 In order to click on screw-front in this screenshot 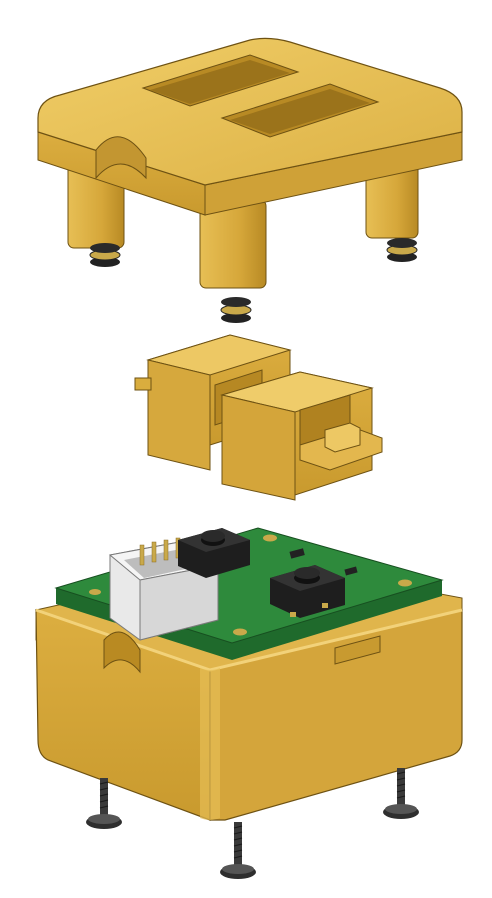, I will do `click(238, 850)`.